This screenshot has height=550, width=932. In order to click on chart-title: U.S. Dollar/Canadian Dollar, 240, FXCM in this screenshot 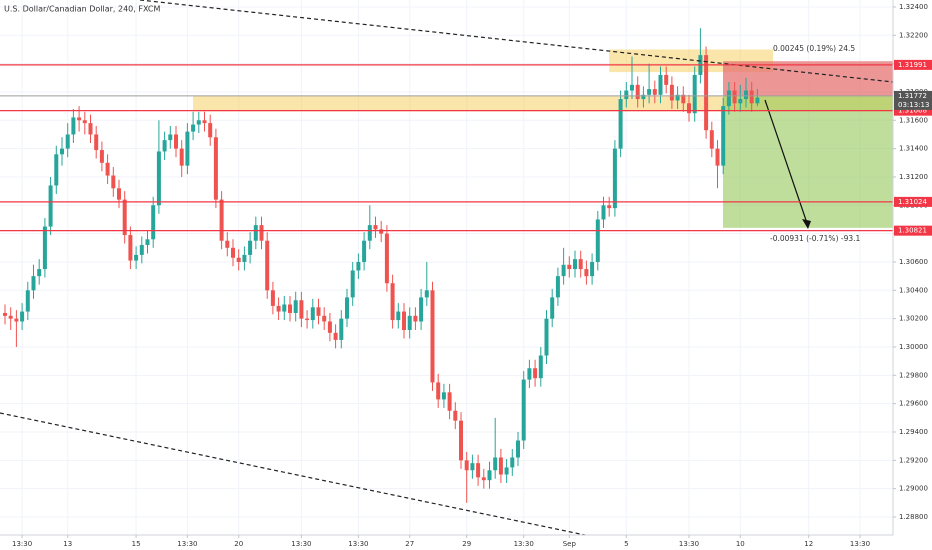, I will do `click(82, 9)`.